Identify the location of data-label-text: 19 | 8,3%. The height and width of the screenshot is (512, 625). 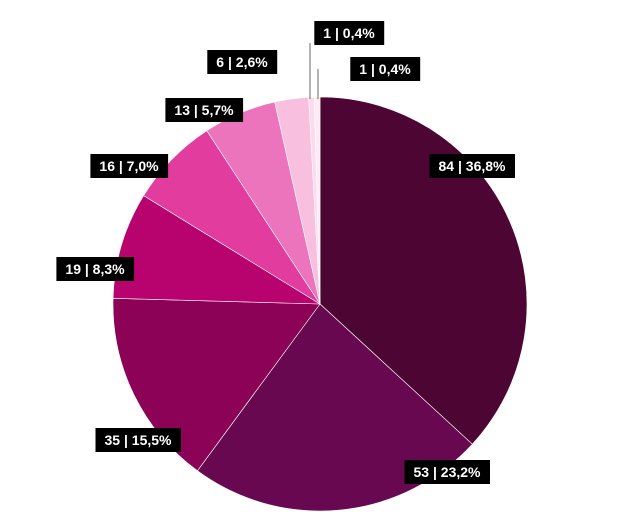
(95, 269).